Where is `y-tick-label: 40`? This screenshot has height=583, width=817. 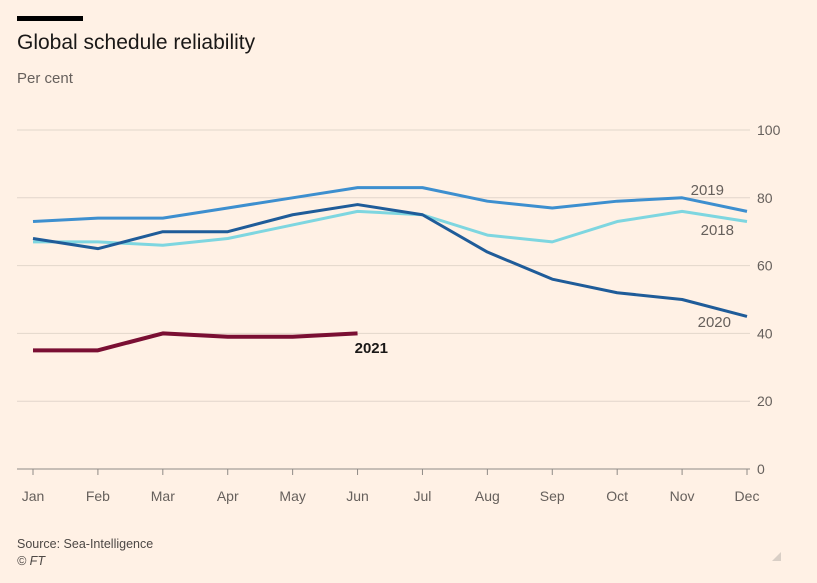
y-tick-label: 40 is located at coordinates (765, 333).